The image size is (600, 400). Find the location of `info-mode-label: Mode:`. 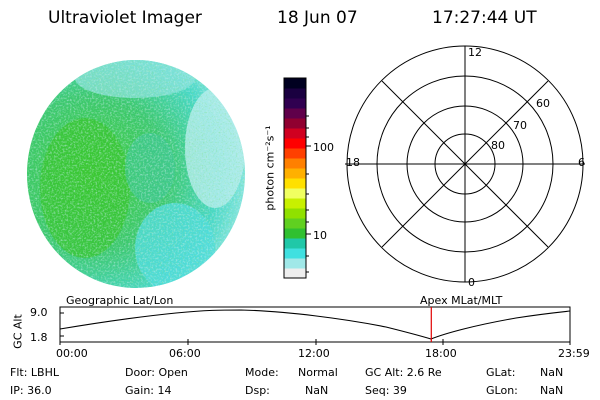

info-mode-label: Mode: is located at coordinates (262, 372).